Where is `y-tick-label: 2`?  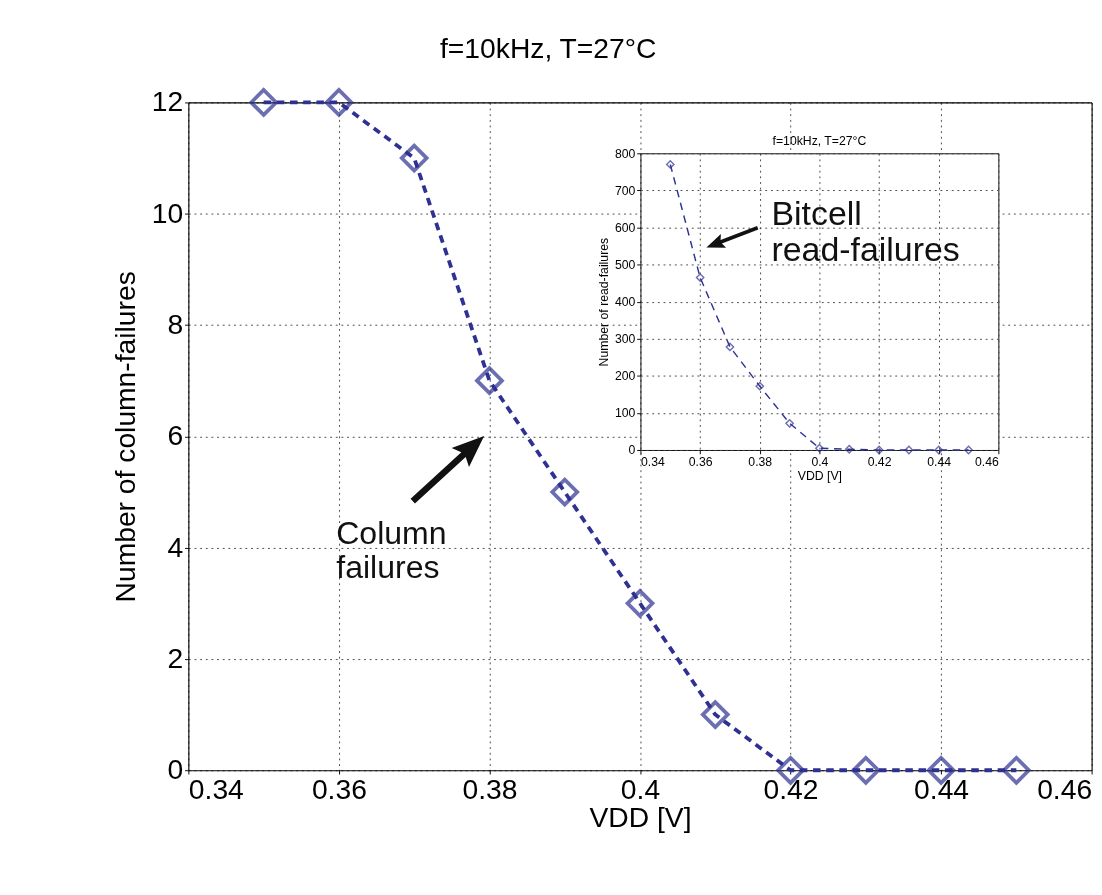 y-tick-label: 2 is located at coordinates (175, 657).